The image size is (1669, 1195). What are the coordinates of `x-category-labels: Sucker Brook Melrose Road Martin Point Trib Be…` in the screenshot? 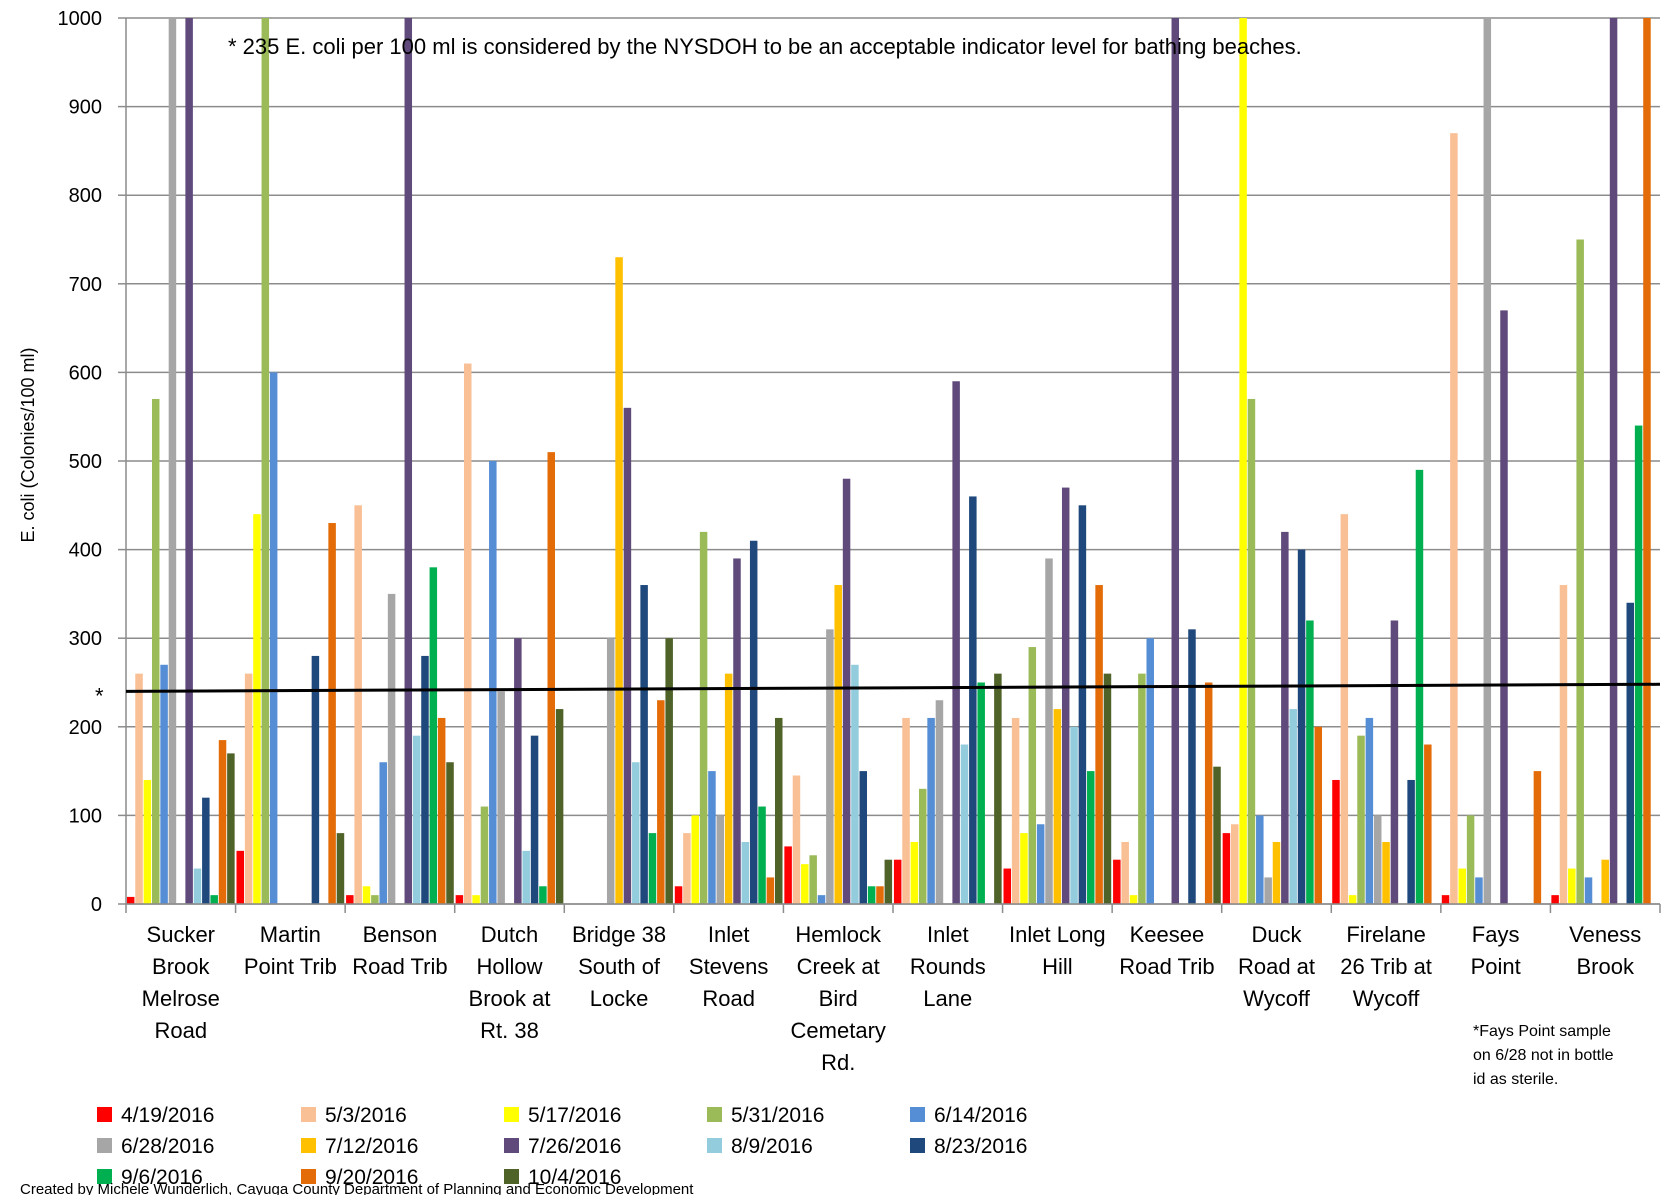 It's located at (892, 998).